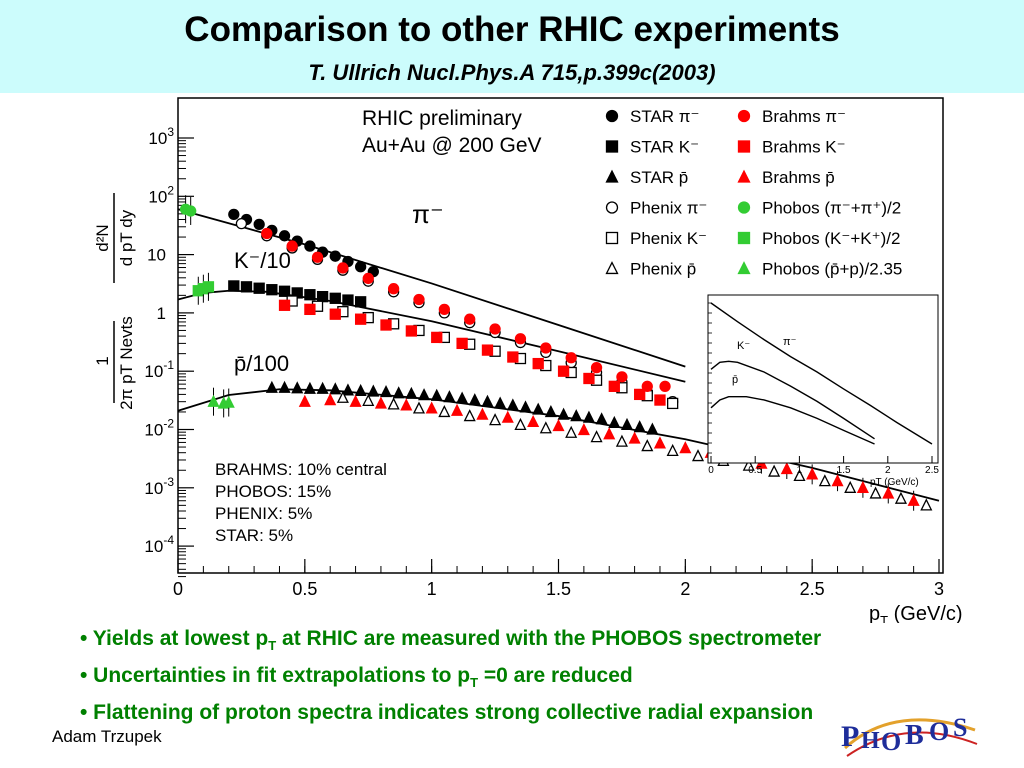 The image size is (1024, 768). I want to click on fit-curve-p, so click(558, 445).